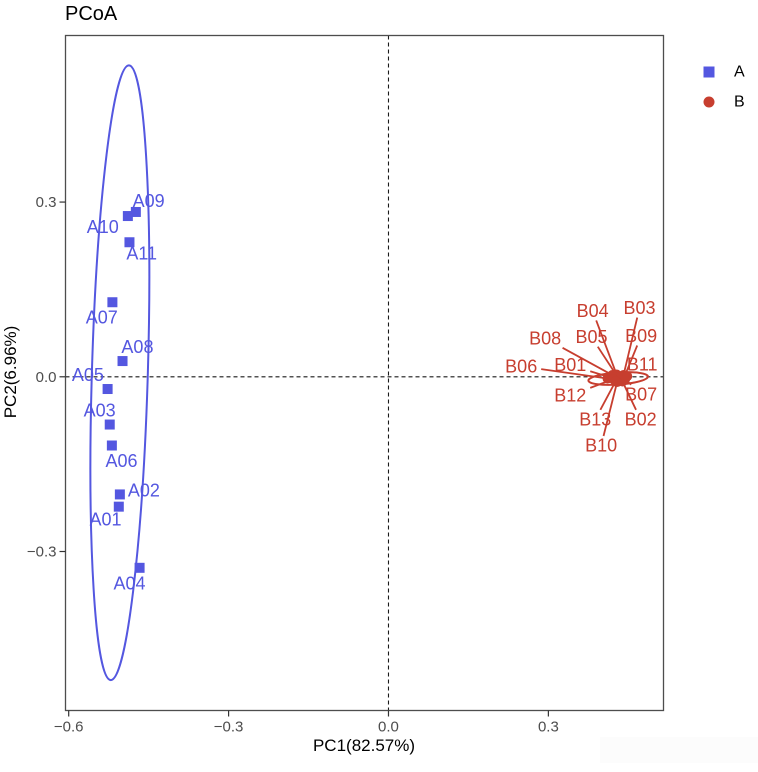 The image size is (758, 772). Describe the element at coordinates (141, 253) in the screenshot. I see `sample-label-A11: A11` at that location.